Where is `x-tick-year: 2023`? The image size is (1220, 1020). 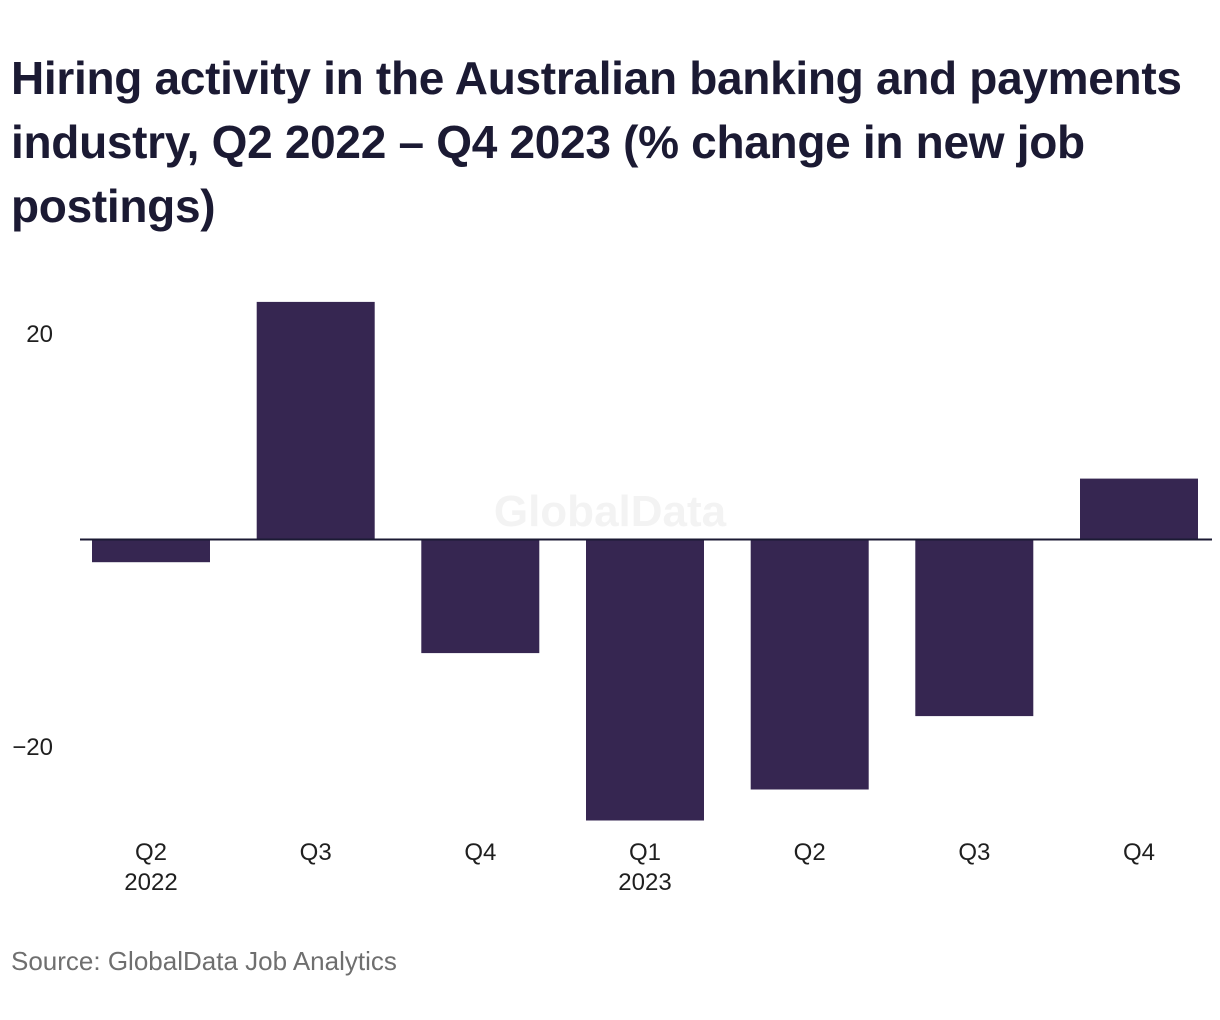 x-tick-year: 2023 is located at coordinates (644, 882).